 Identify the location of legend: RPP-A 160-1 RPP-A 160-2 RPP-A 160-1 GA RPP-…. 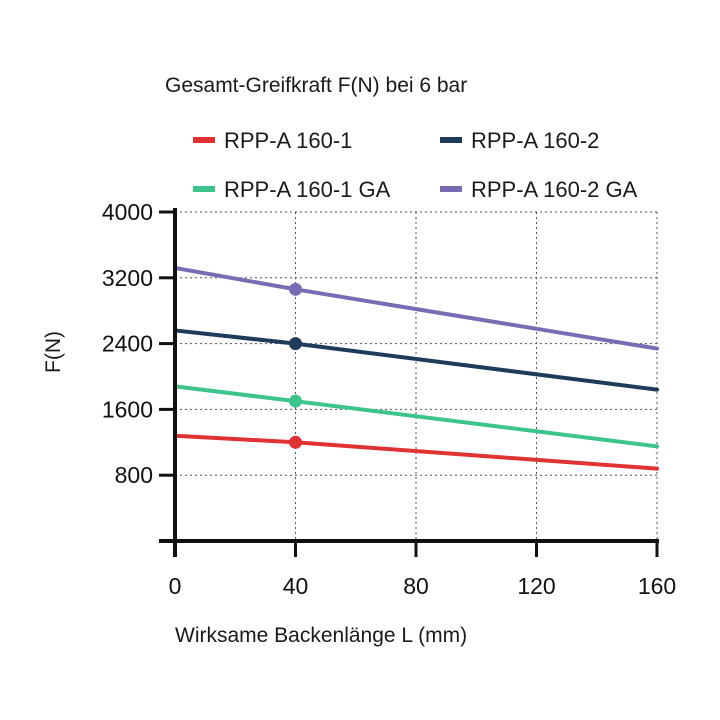
(415, 165).